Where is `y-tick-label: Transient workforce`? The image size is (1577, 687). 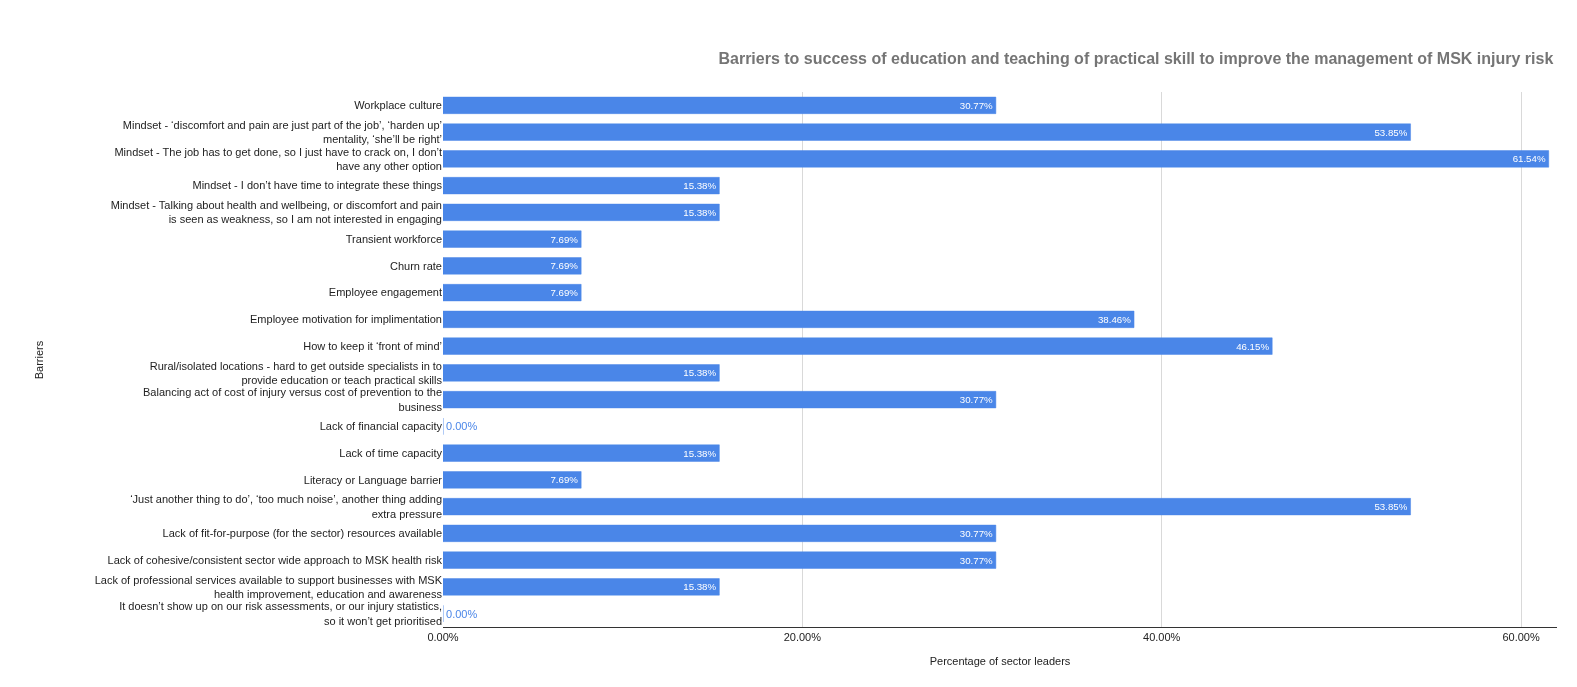
y-tick-label: Transient workforce is located at coordinates (393, 238).